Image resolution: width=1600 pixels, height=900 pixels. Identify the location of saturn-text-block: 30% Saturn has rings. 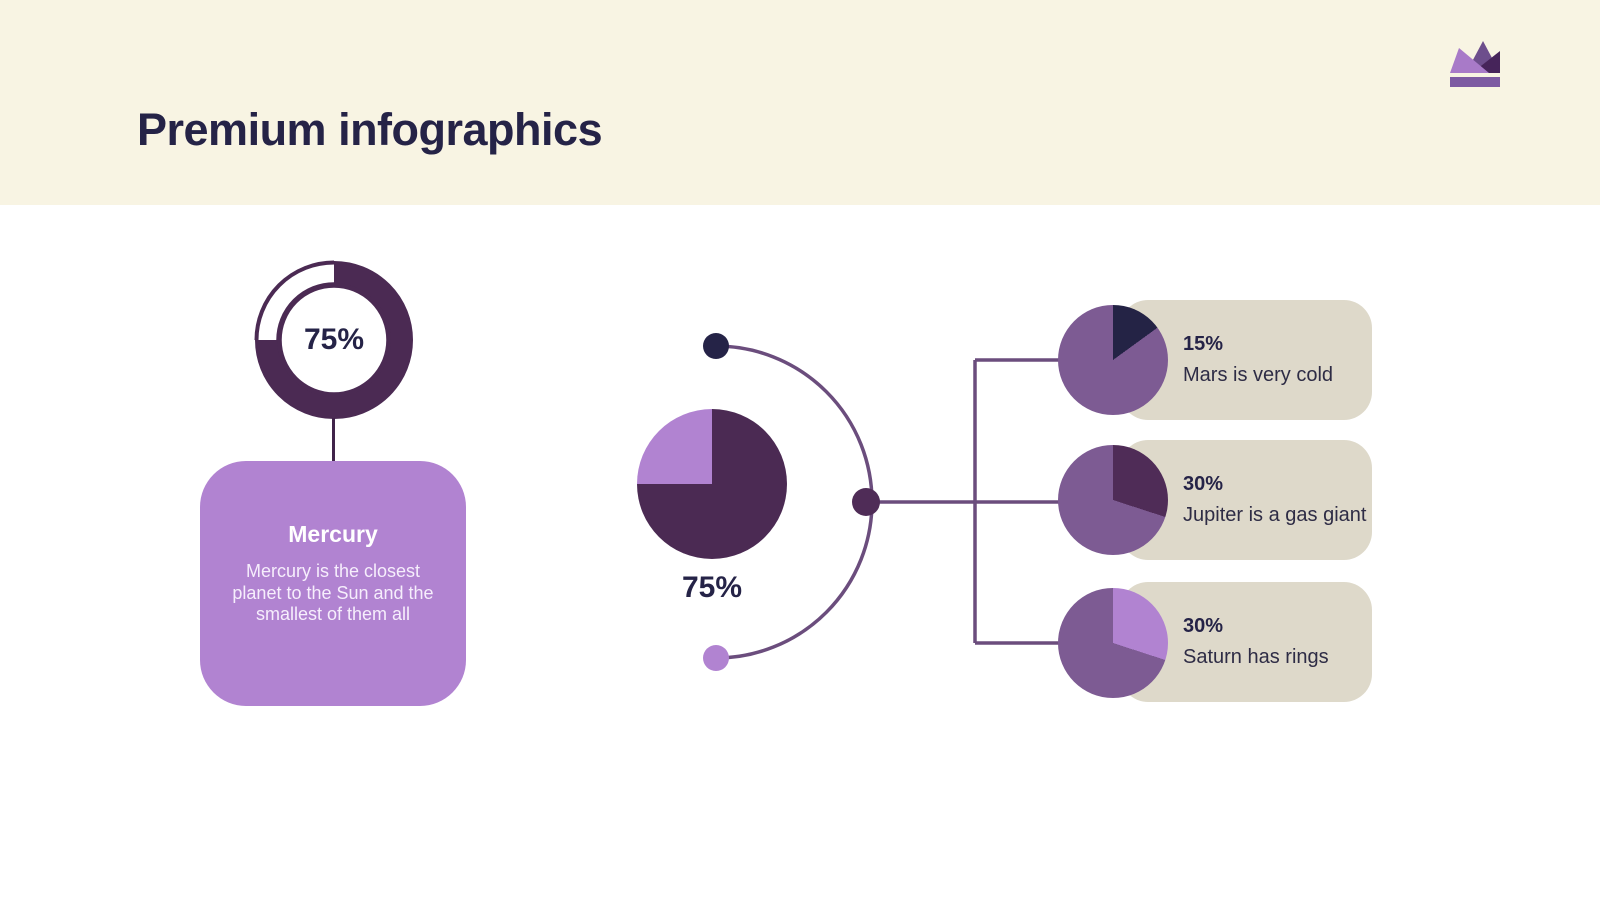
(1278, 642).